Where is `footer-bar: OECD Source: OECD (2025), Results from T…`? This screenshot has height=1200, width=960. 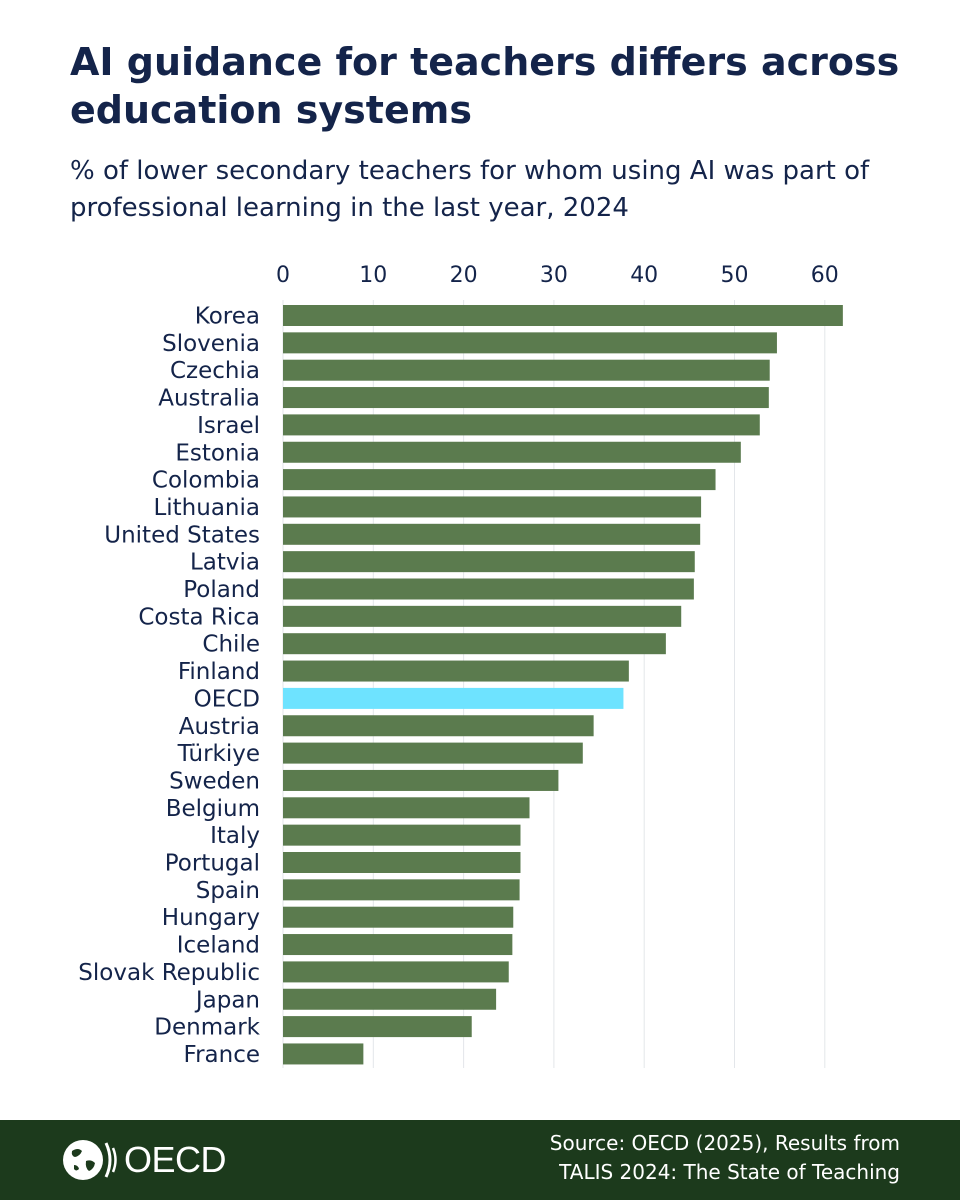
footer-bar: OECD Source: OECD (2025), Results from T… is located at coordinates (480, 1160).